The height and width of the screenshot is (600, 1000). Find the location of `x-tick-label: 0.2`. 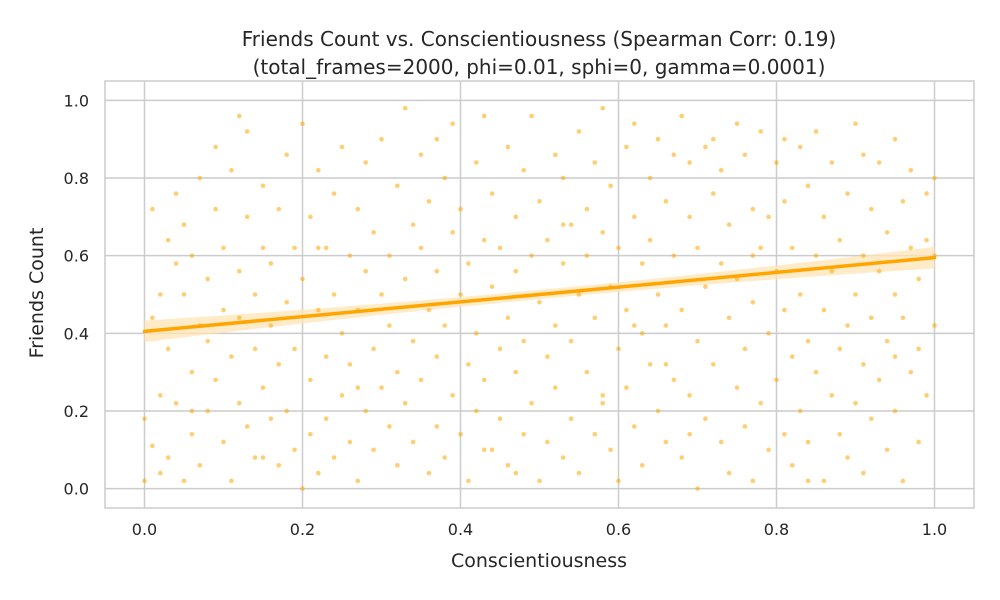

x-tick-label: 0.2 is located at coordinates (302, 529).